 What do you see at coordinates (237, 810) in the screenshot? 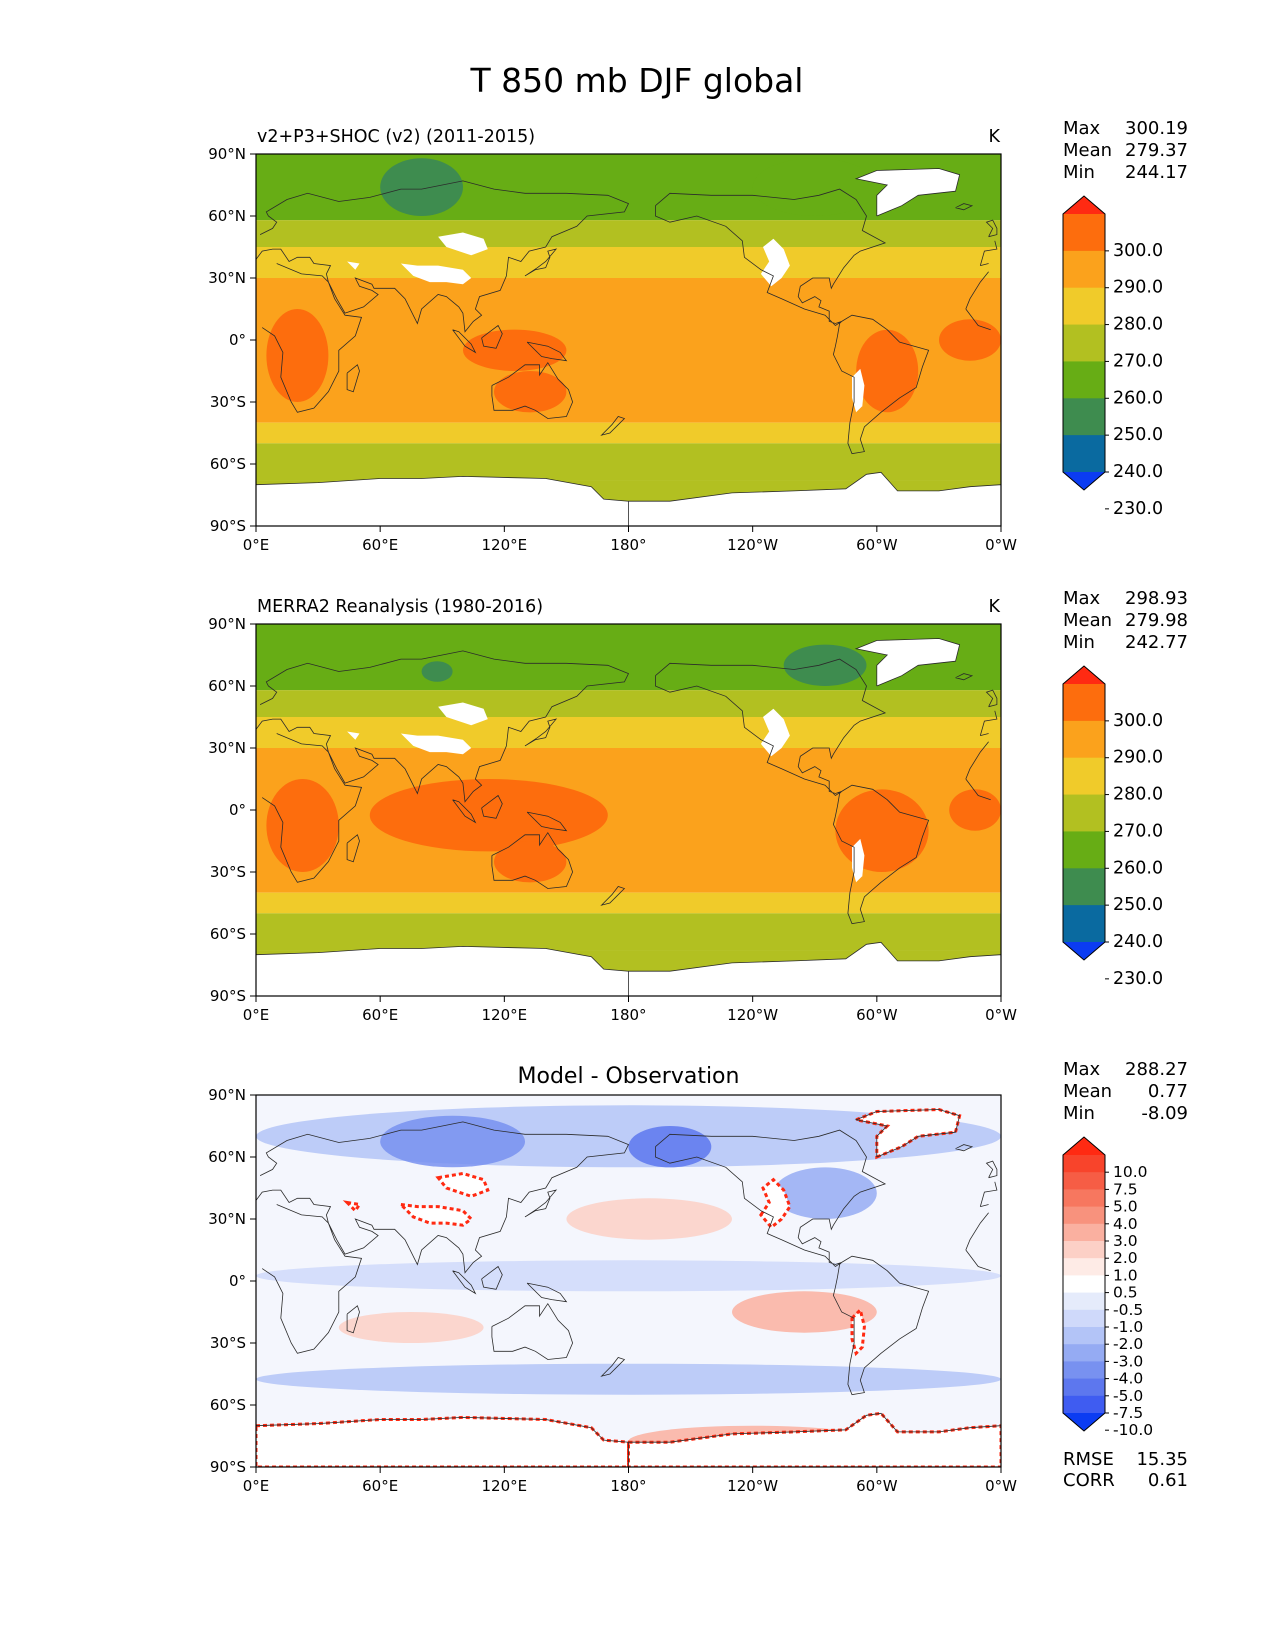
I see `y-tick-label: 0°` at bounding box center [237, 810].